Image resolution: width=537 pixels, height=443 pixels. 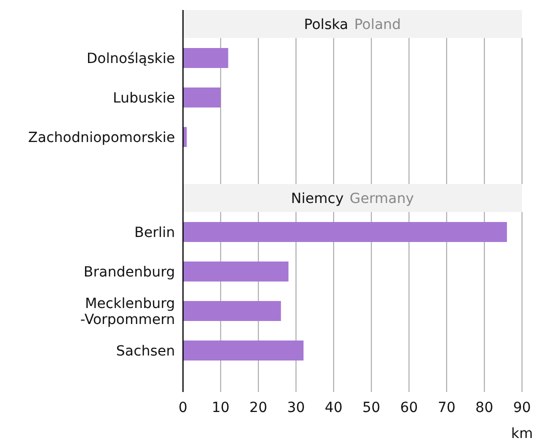 What do you see at coordinates (522, 434) in the screenshot?
I see `x-axis-title: km` at bounding box center [522, 434].